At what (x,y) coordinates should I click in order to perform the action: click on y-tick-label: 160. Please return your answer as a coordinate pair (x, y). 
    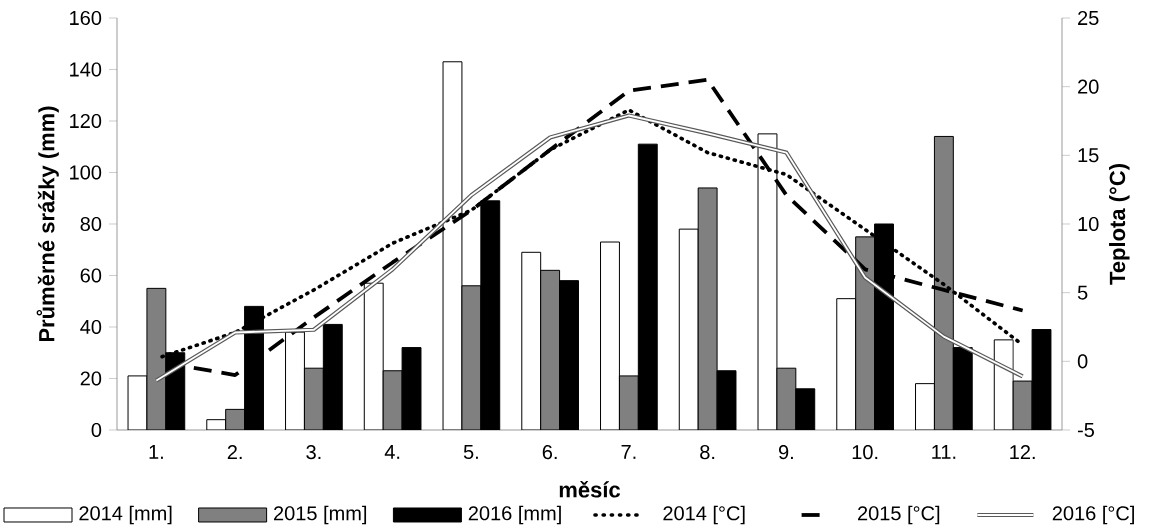
    Looking at the image, I should click on (86, 18).